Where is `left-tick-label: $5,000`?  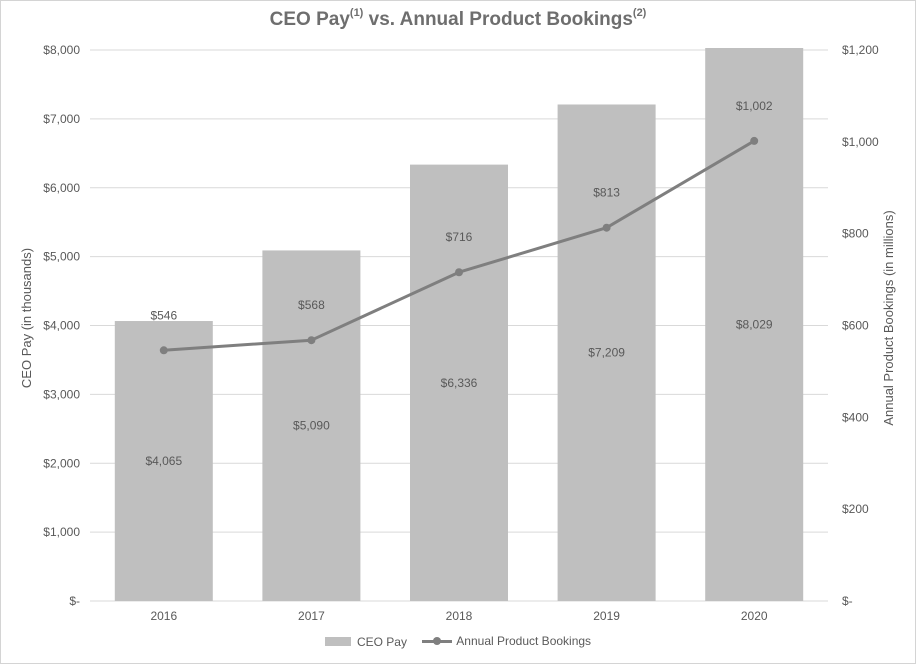
left-tick-label: $5,000 is located at coordinates (61, 257).